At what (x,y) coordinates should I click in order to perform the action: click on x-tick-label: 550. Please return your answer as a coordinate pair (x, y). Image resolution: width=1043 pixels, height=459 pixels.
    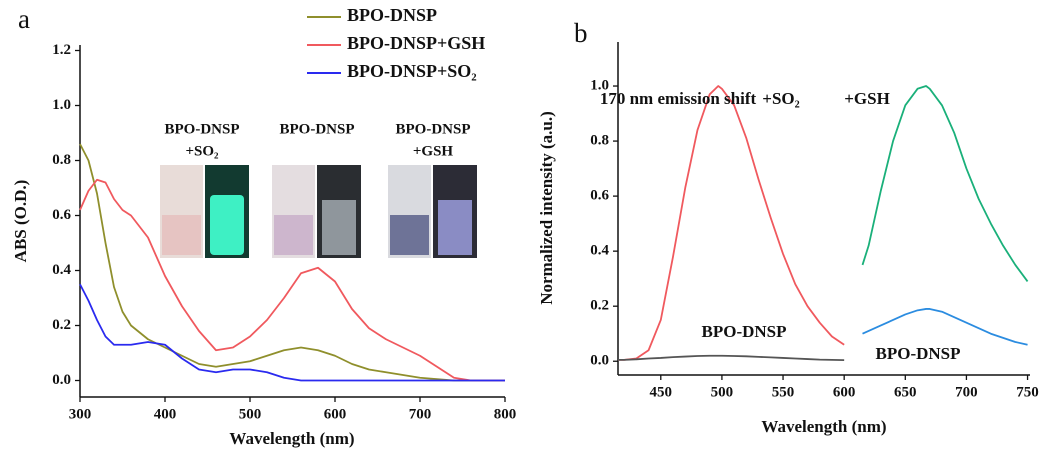
    Looking at the image, I should click on (783, 392).